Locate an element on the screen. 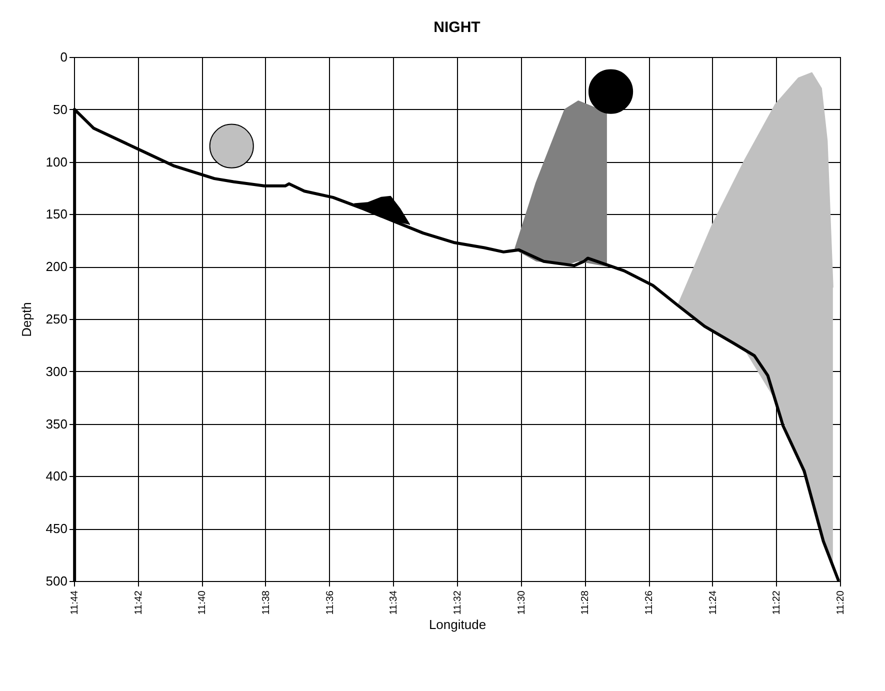 This screenshot has width=885, height=691. x-axis-title: Longitude is located at coordinates (457, 624).